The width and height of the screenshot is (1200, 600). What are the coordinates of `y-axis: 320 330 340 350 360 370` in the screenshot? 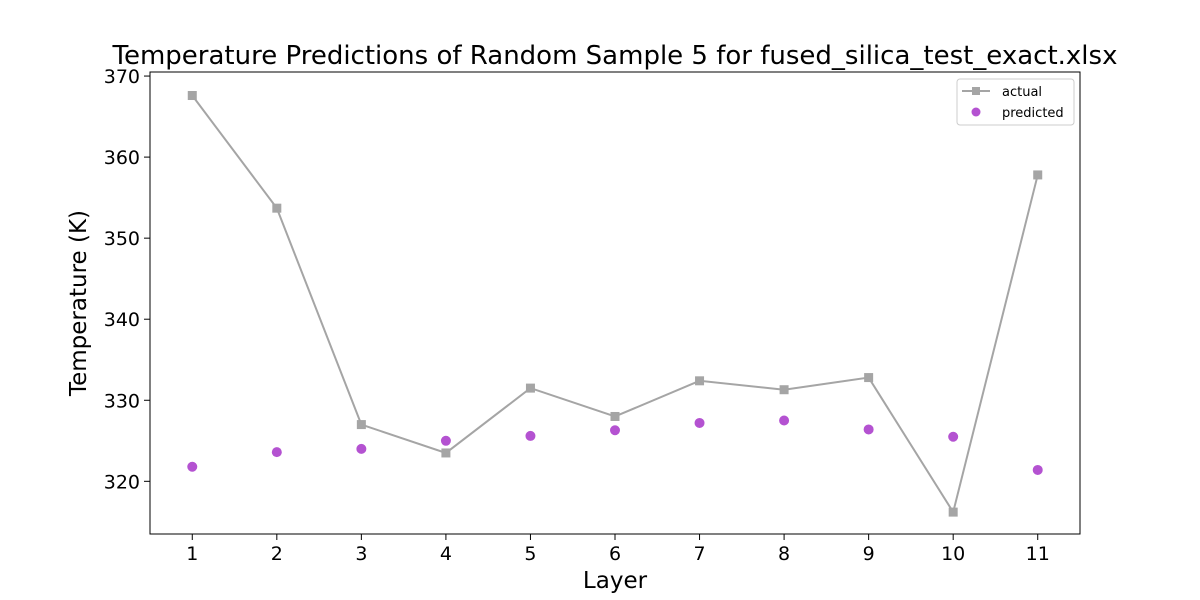 It's located at (127, 279).